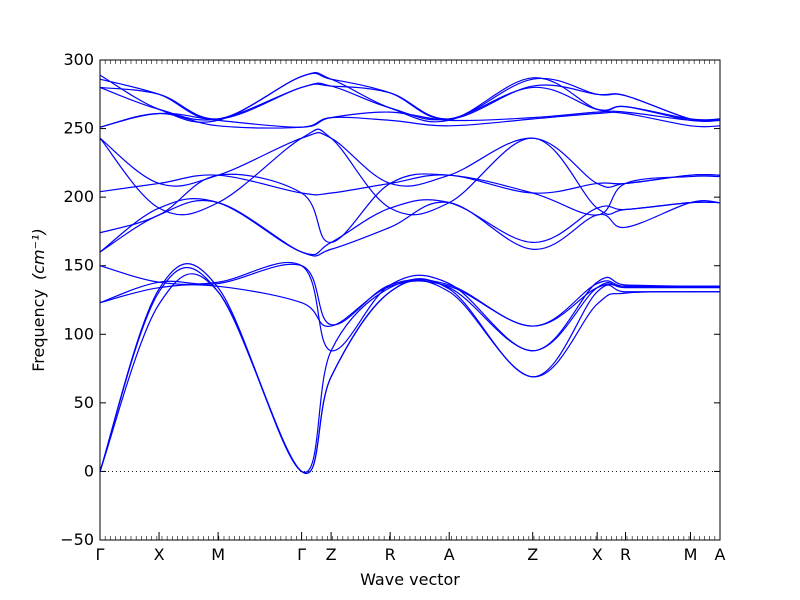 Image resolution: width=800 pixels, height=600 pixels. Describe the element at coordinates (38, 254) in the screenshot. I see `y-axis-label-unit: (cm⁻¹)` at that location.